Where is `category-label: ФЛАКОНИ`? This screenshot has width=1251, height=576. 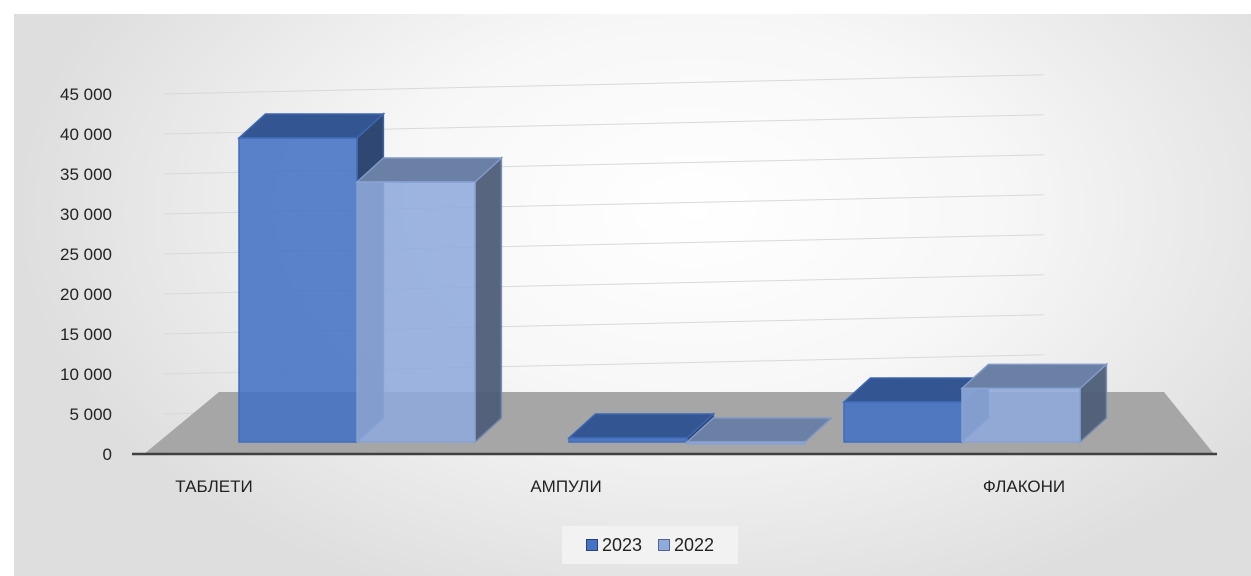
category-label: ФЛАКОНИ is located at coordinates (1024, 486).